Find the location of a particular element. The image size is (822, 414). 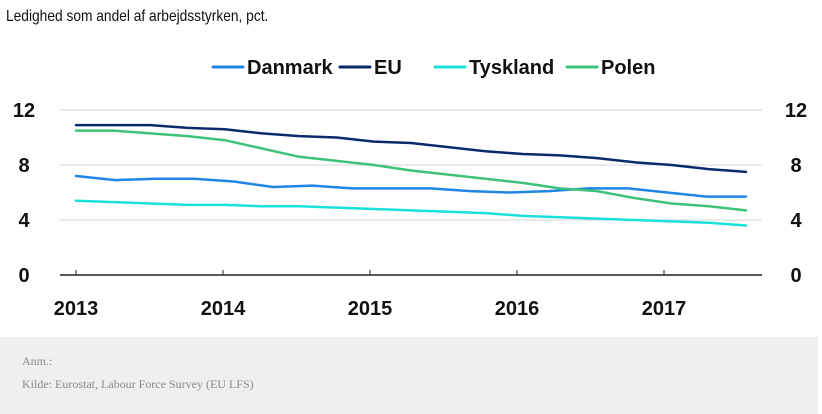

y-tick-label-left: 0 is located at coordinates (23, 276).